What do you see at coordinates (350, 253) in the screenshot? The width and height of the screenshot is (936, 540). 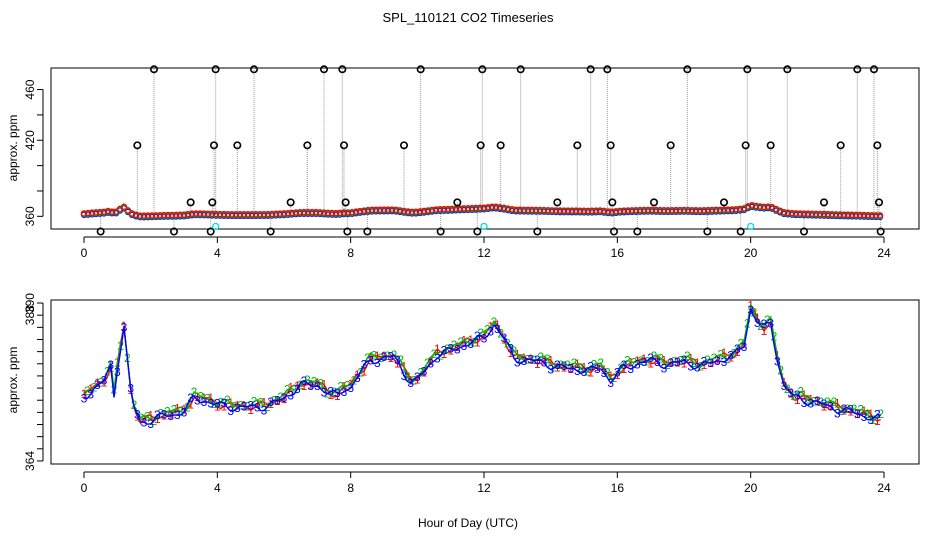 I see `x-tick-label: 8` at bounding box center [350, 253].